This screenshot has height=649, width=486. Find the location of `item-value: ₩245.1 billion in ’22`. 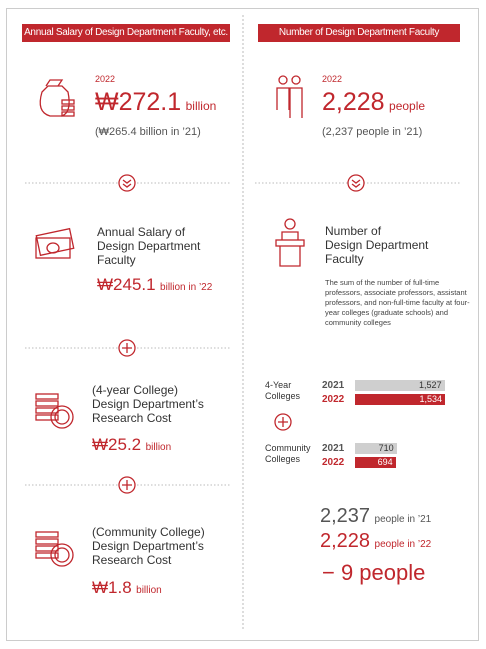

item-value: ₩245.1 billion in ’22 is located at coordinates (154, 285).